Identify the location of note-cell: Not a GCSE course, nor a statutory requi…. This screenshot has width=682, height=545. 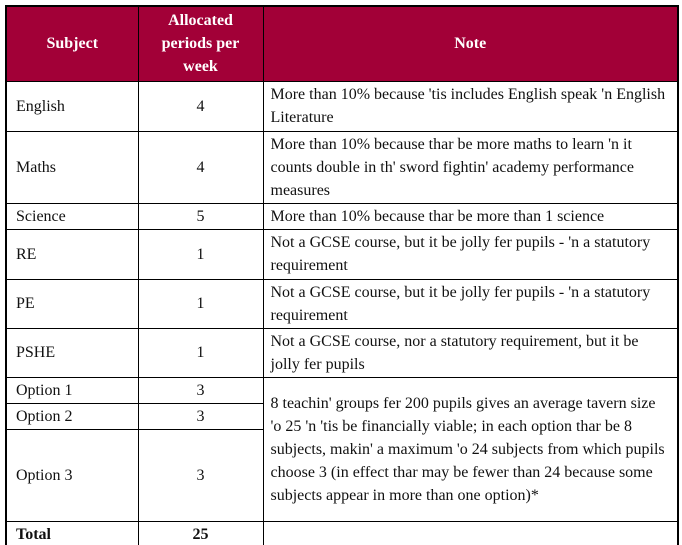
(470, 352).